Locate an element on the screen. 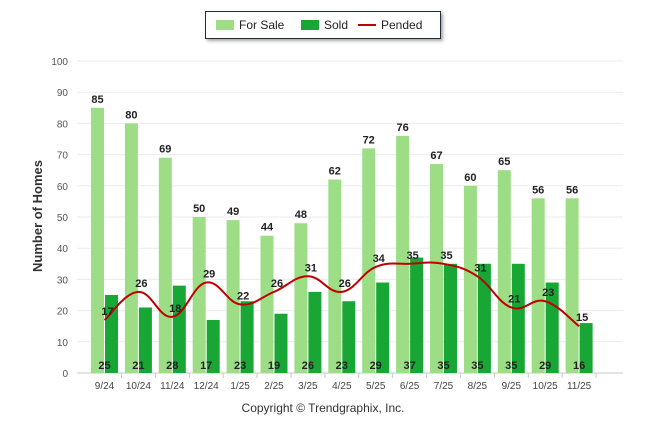 The image size is (646, 434). label-pended: 21 is located at coordinates (514, 299).